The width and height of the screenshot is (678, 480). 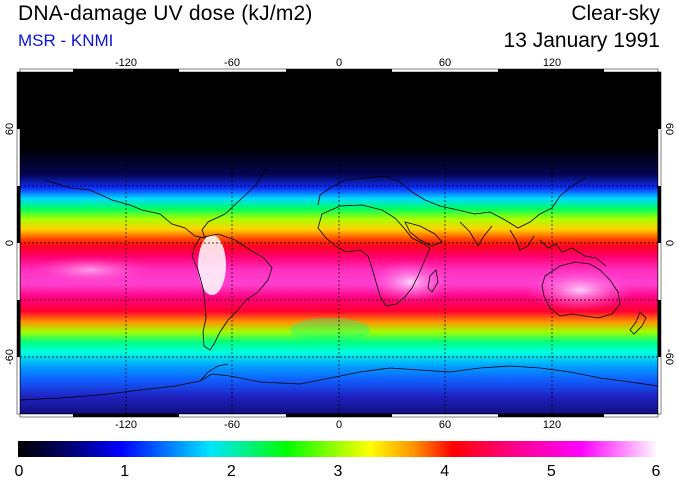 I want to click on colorbar-tick-label: 1, so click(x=124, y=471).